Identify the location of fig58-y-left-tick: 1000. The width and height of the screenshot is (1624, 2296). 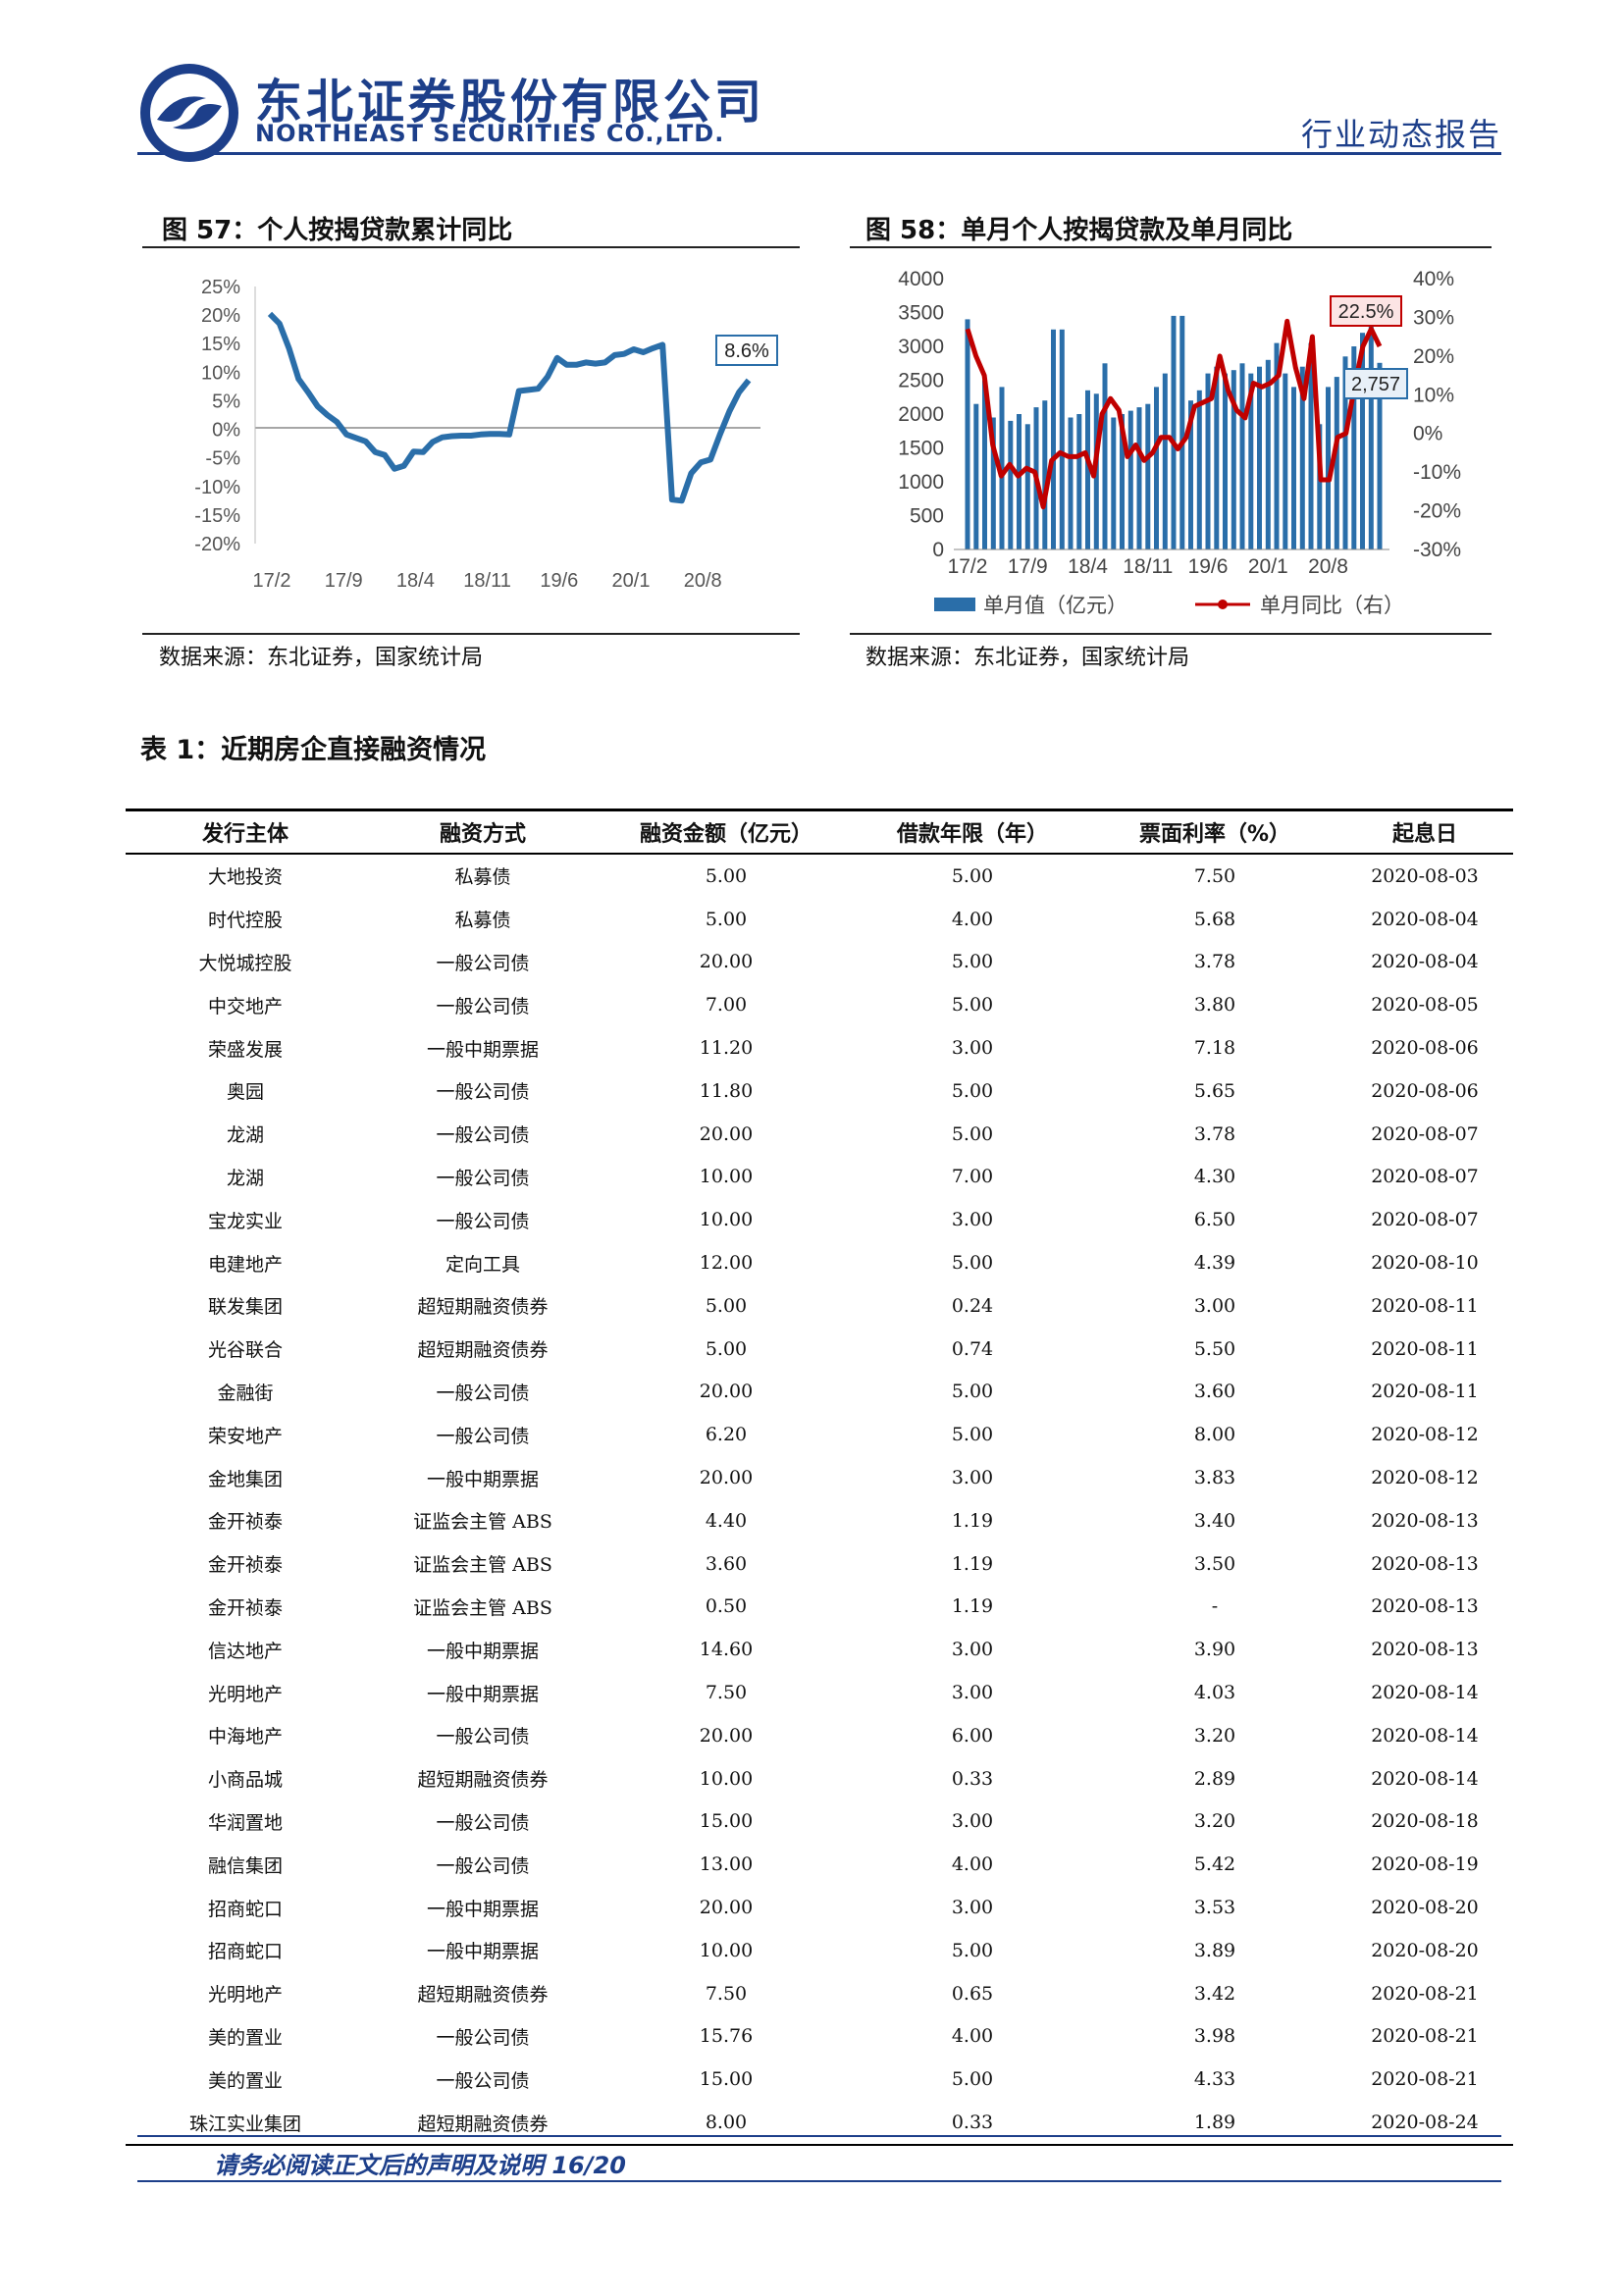
(921, 482).